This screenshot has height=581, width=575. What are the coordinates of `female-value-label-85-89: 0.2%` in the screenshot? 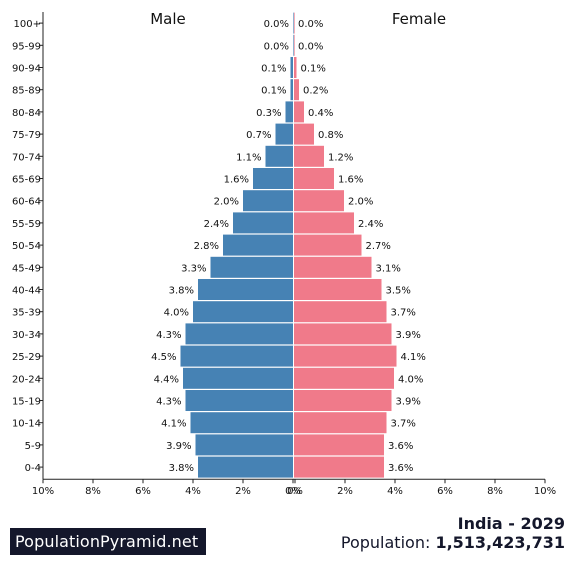 It's located at (315, 91).